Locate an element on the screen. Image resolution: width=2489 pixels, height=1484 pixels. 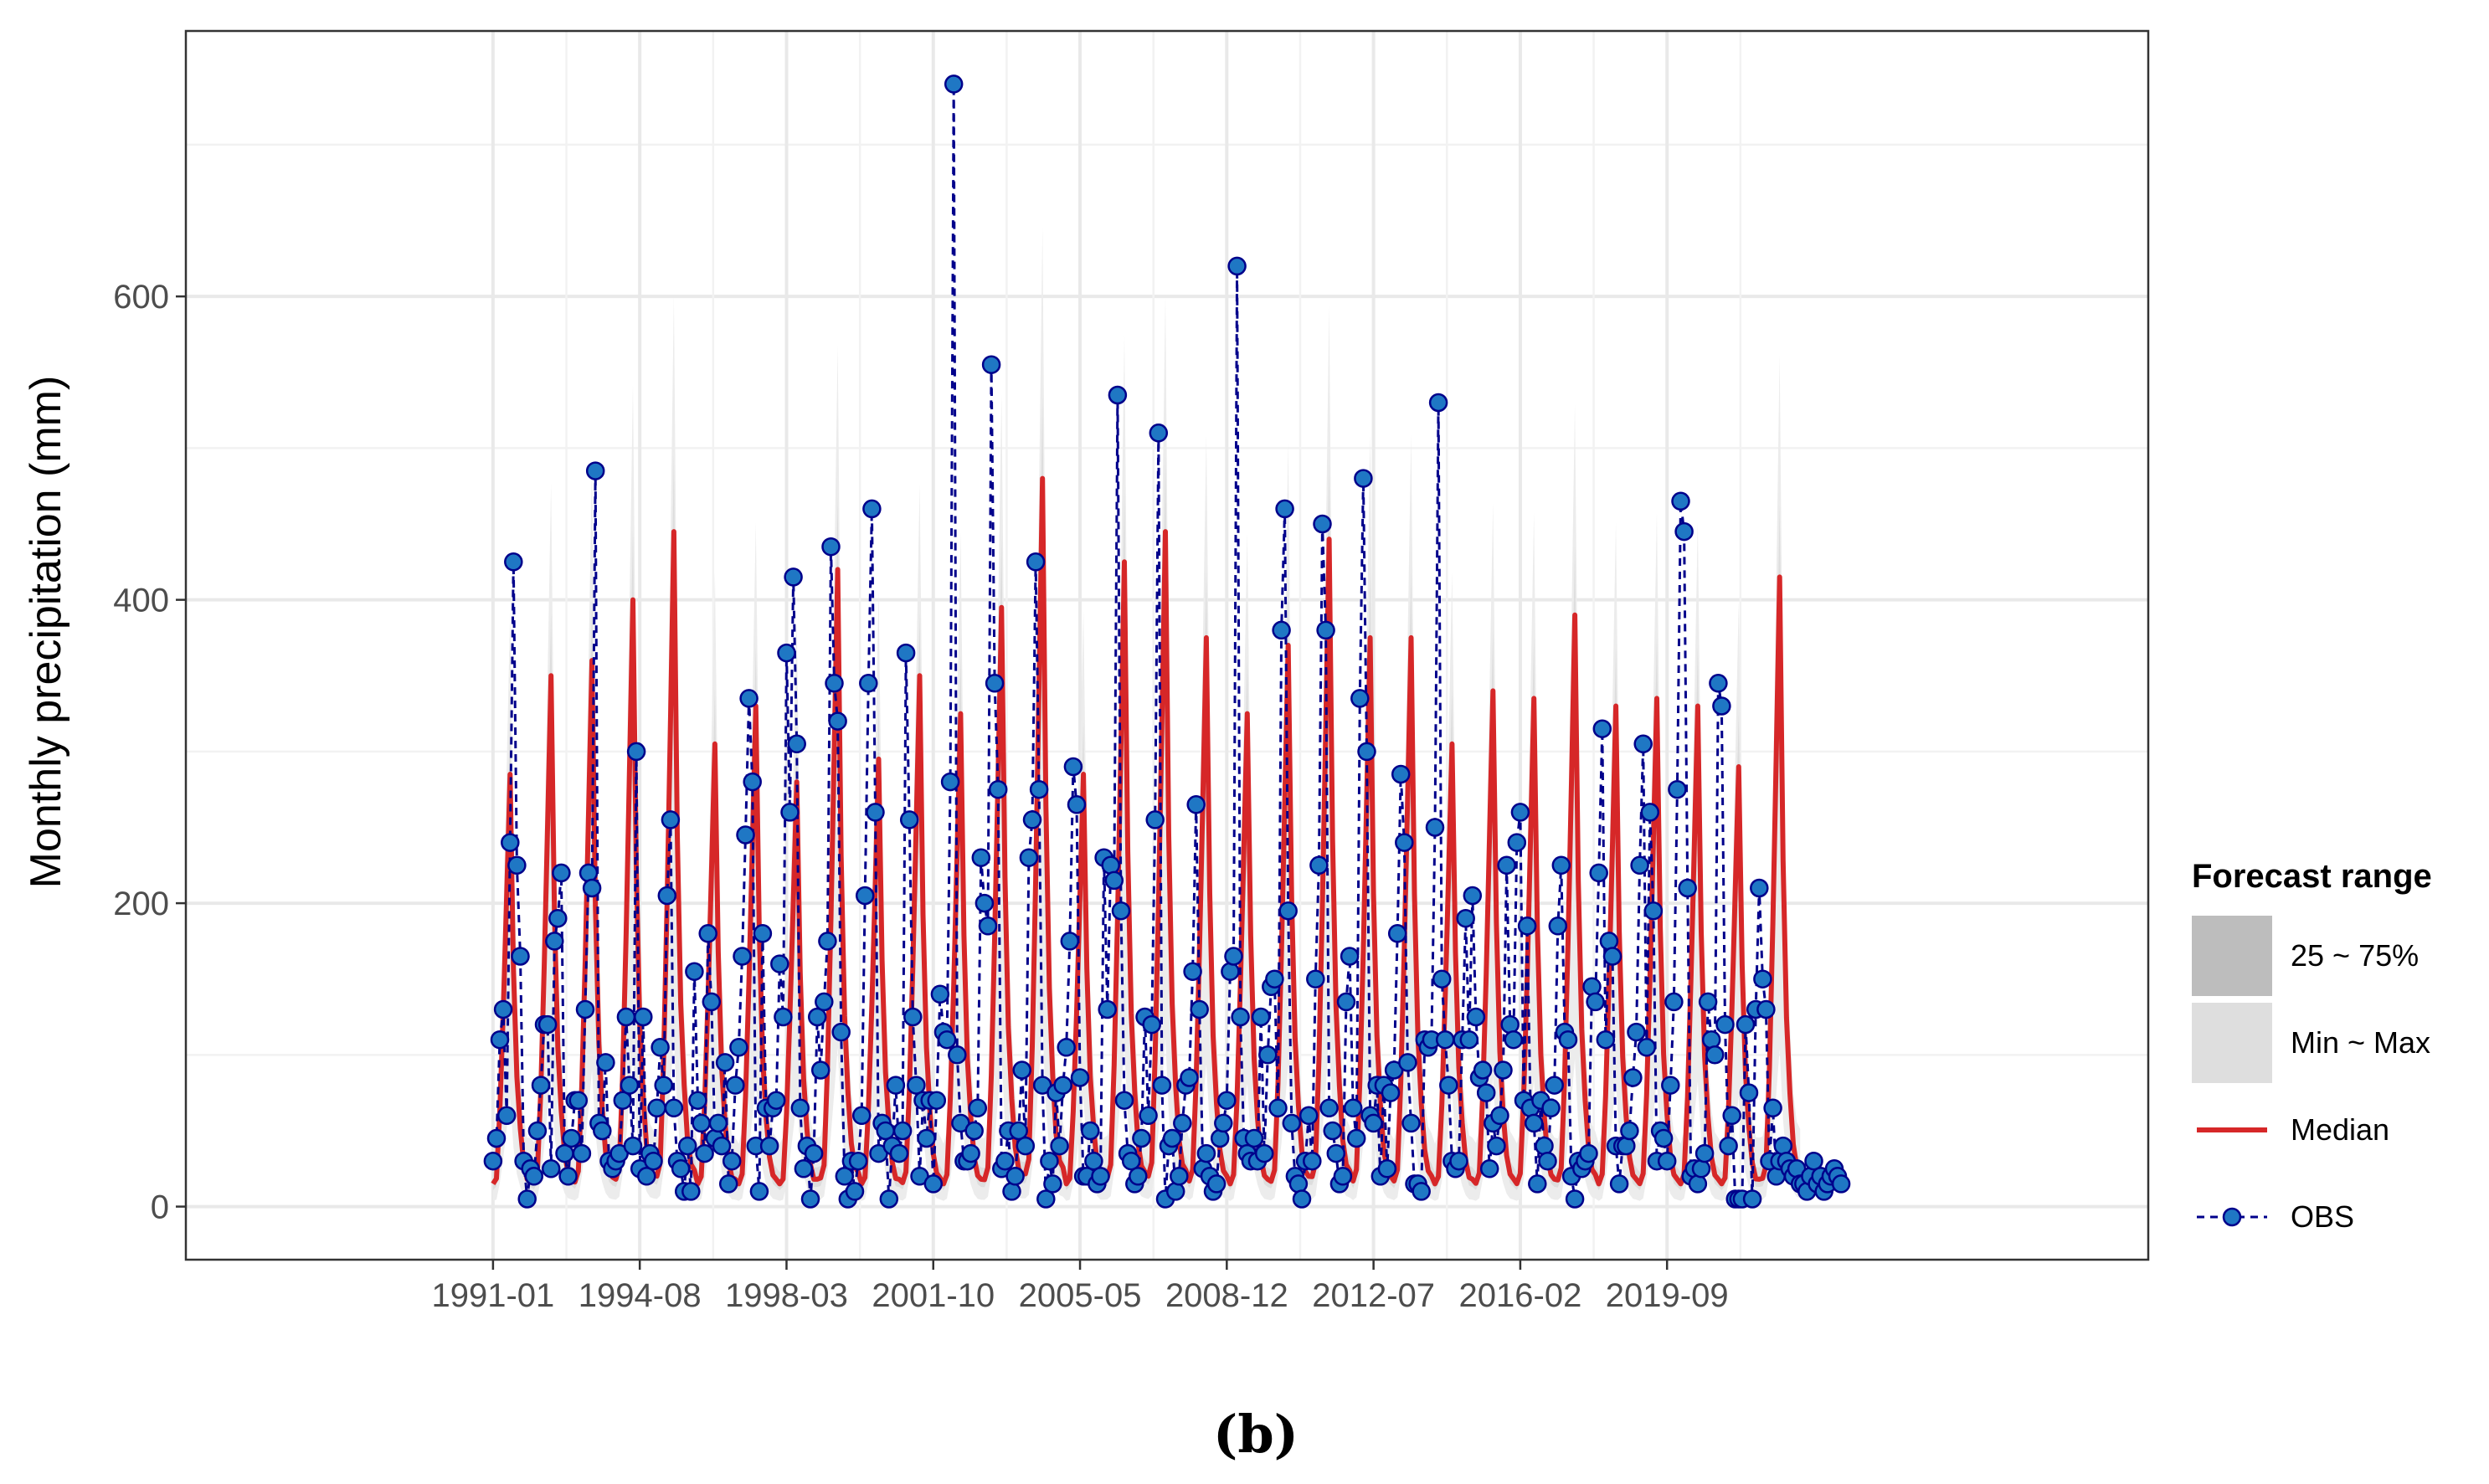
x-tick-label: 2016-02 is located at coordinates (1520, 1295).